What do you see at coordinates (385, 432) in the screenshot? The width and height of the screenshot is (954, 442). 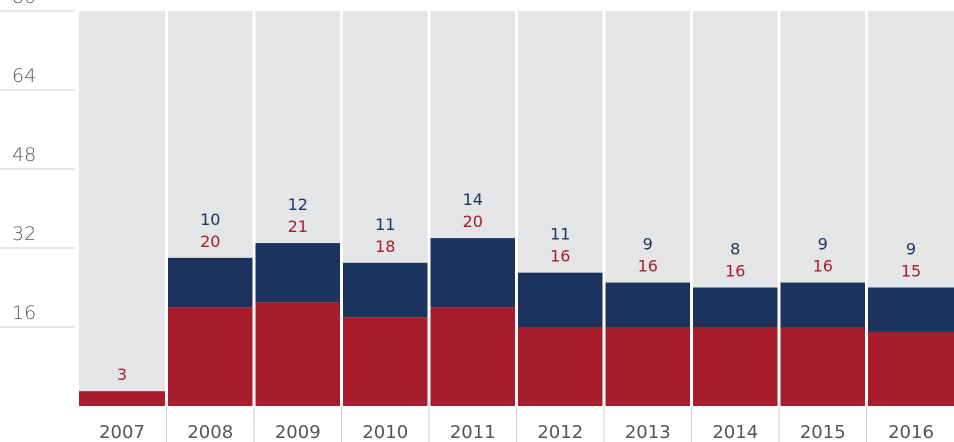 I see `x-tick-label: 2010` at bounding box center [385, 432].